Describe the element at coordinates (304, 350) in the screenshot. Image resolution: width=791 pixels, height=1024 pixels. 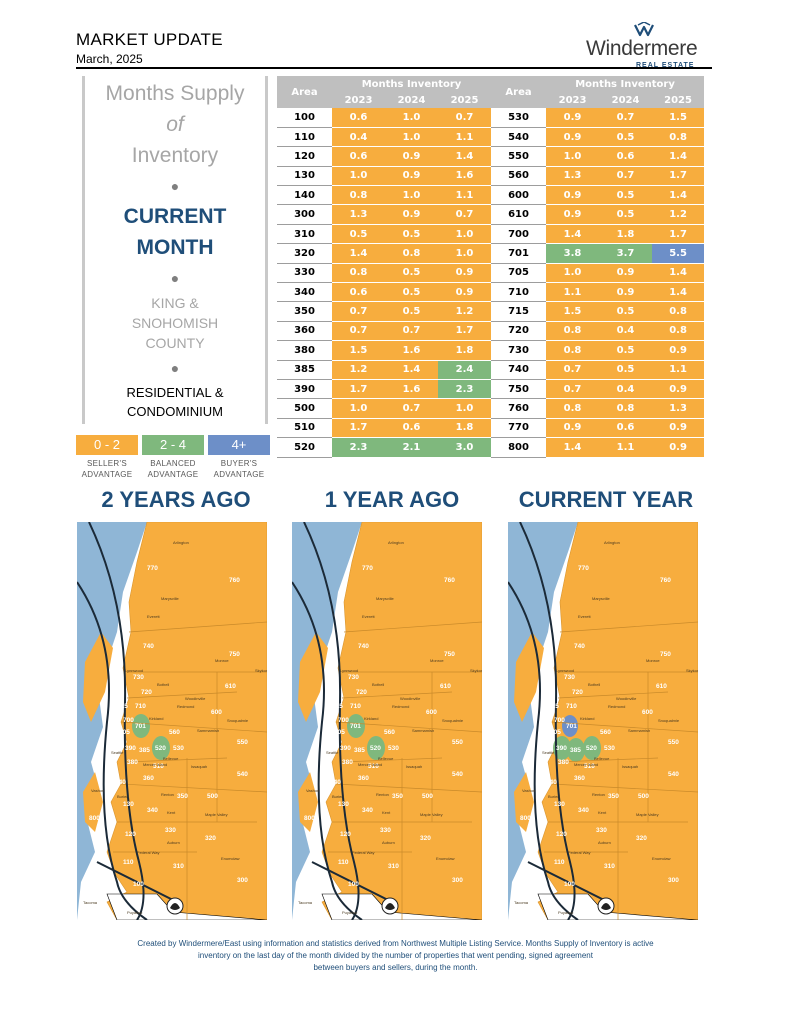
I see `area-code-cell: 380` at that location.